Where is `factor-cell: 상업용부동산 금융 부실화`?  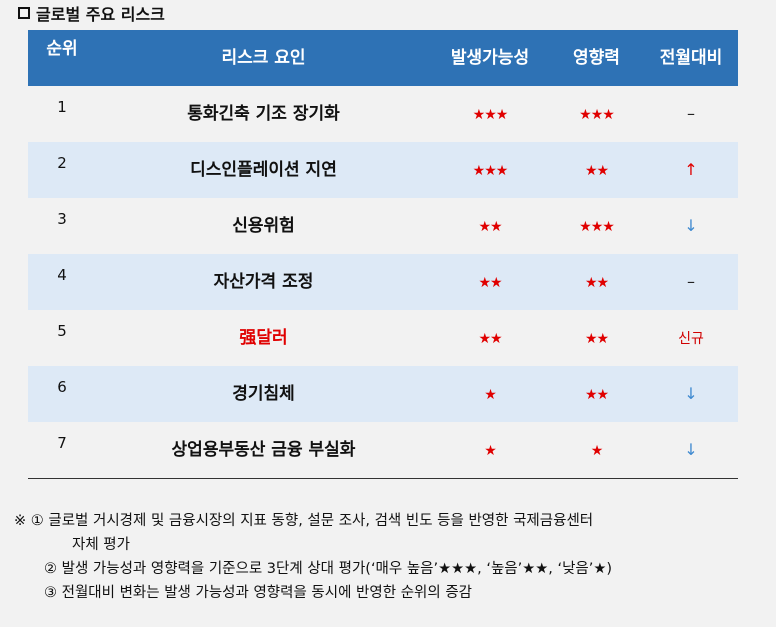 factor-cell: 상업용부동산 금융 부실화 is located at coordinates (263, 450).